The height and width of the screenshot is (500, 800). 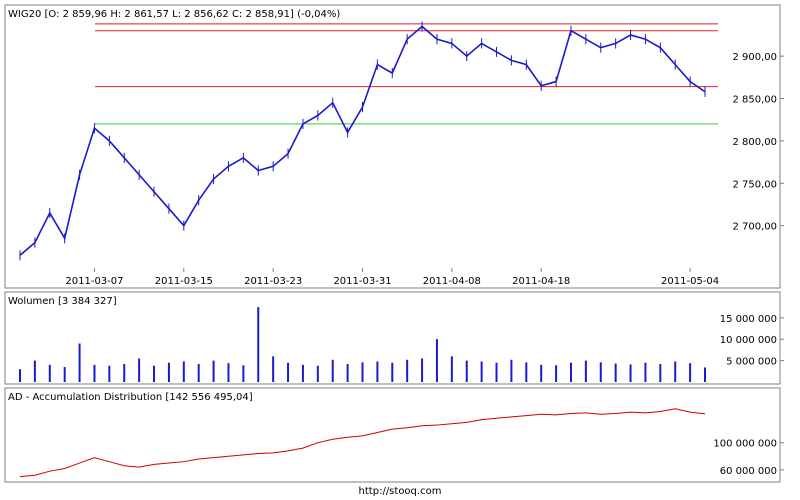 What do you see at coordinates (754, 100) in the screenshot?
I see `price-y-tick-label: 2 850,00` at bounding box center [754, 100].